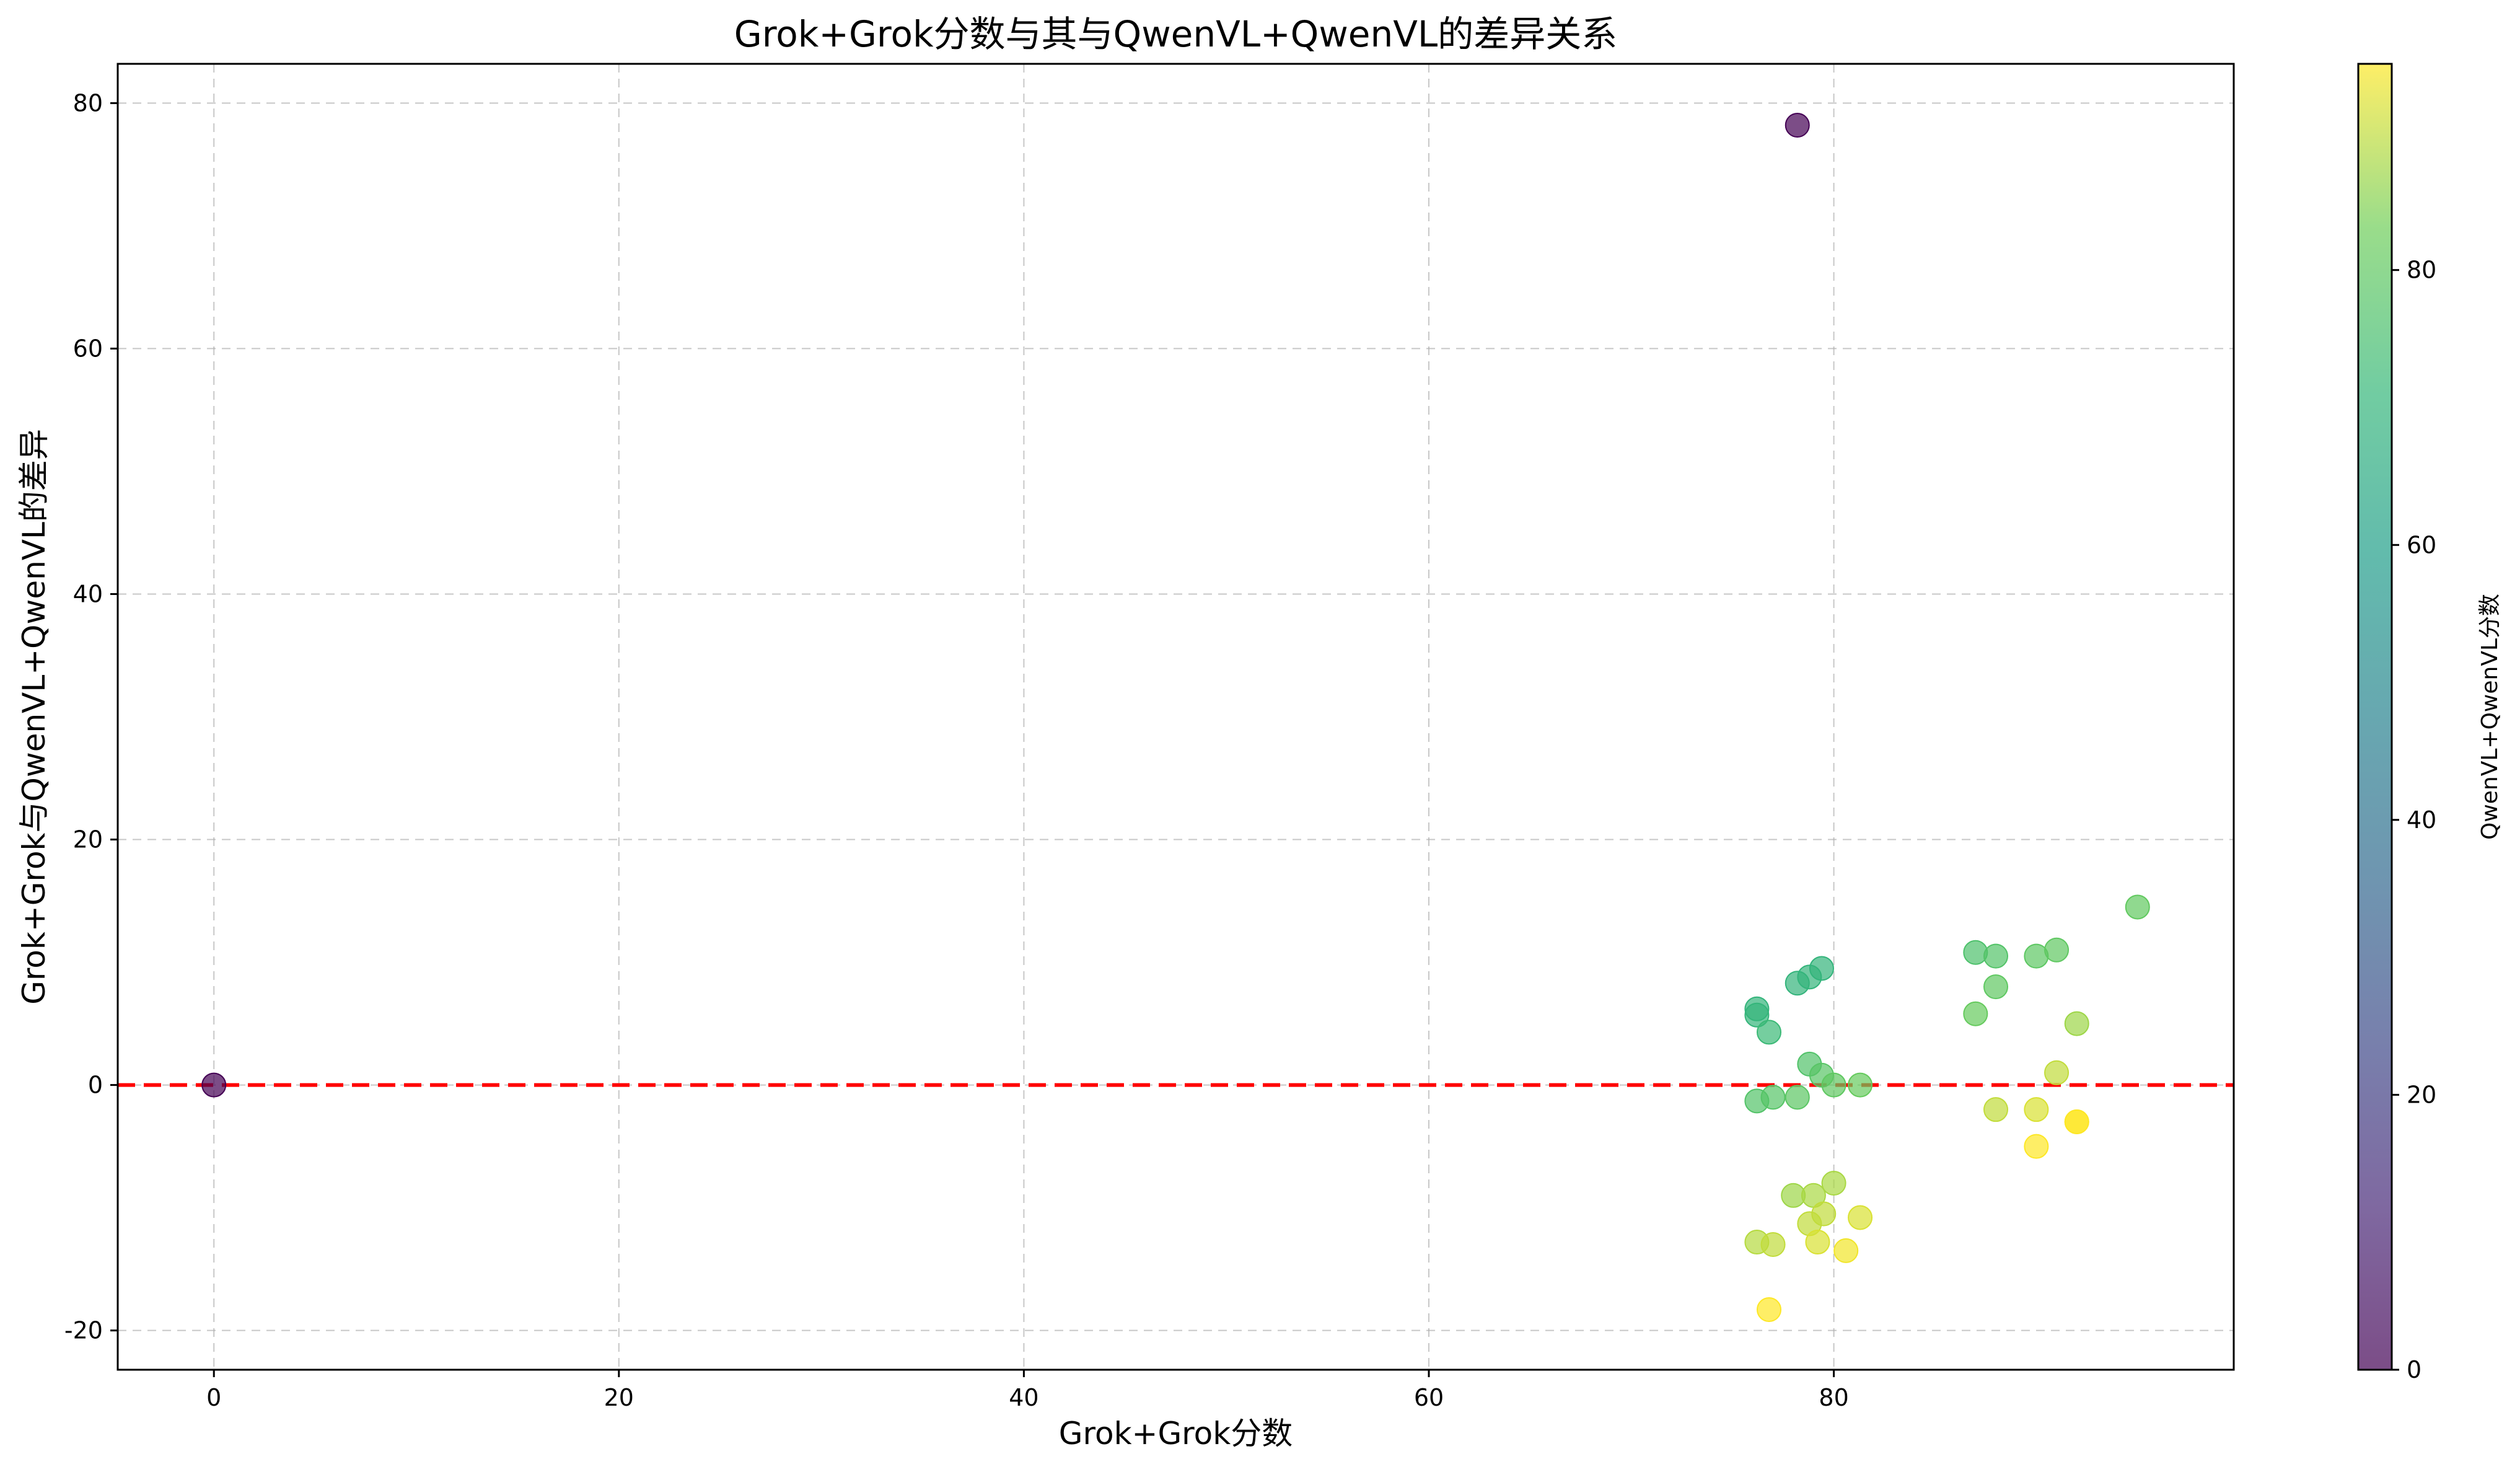 This screenshot has width=2520, height=1472. I want to click on x-tick-label: 20, so click(619, 1397).